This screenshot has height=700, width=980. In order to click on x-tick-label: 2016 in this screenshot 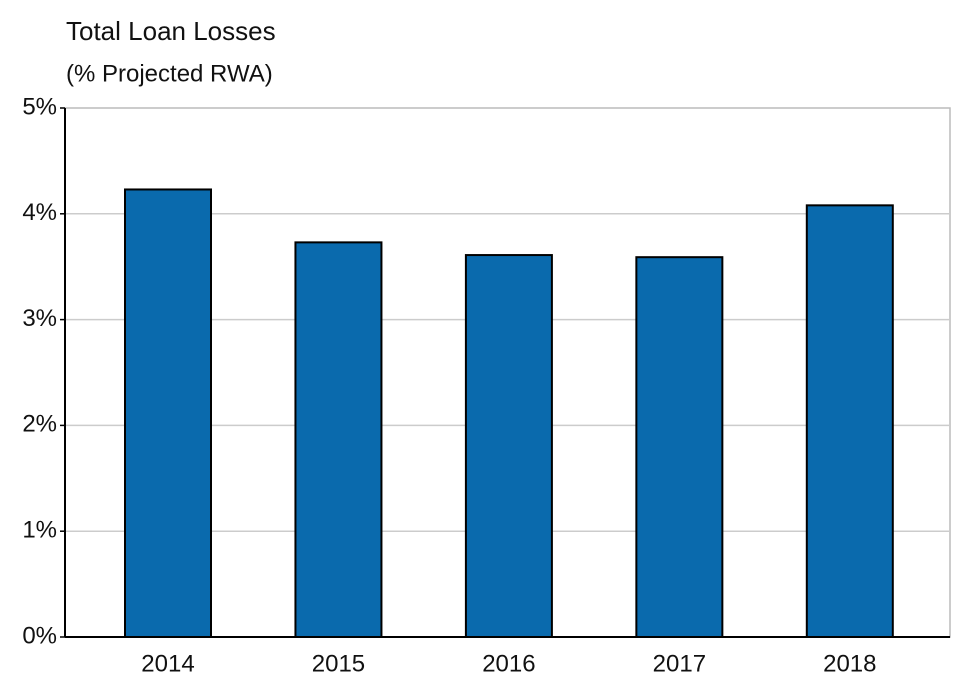, I will do `click(508, 663)`.